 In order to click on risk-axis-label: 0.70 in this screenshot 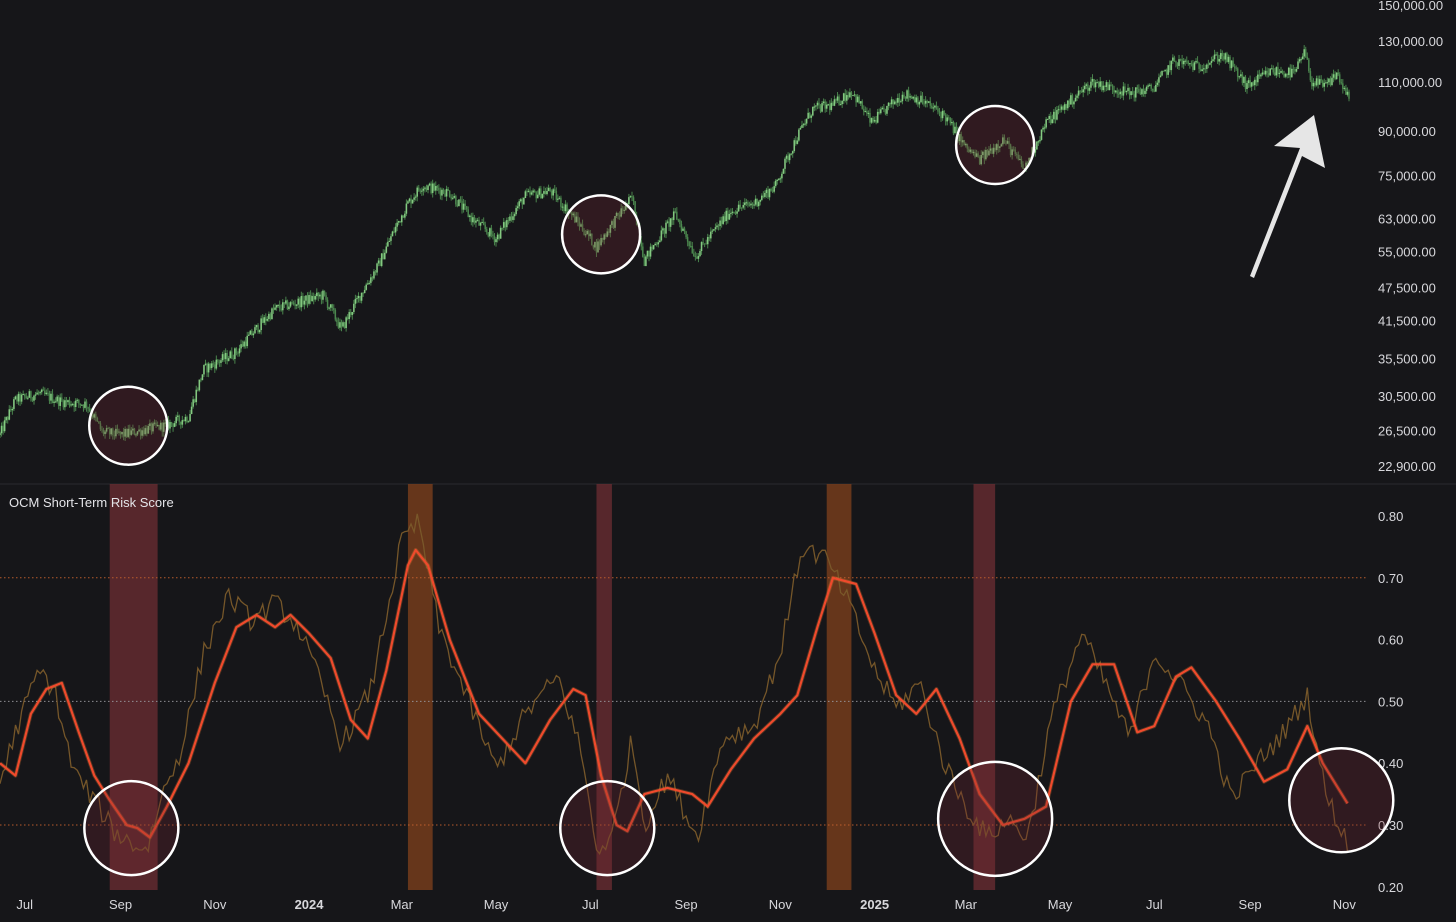, I will do `click(1390, 578)`.